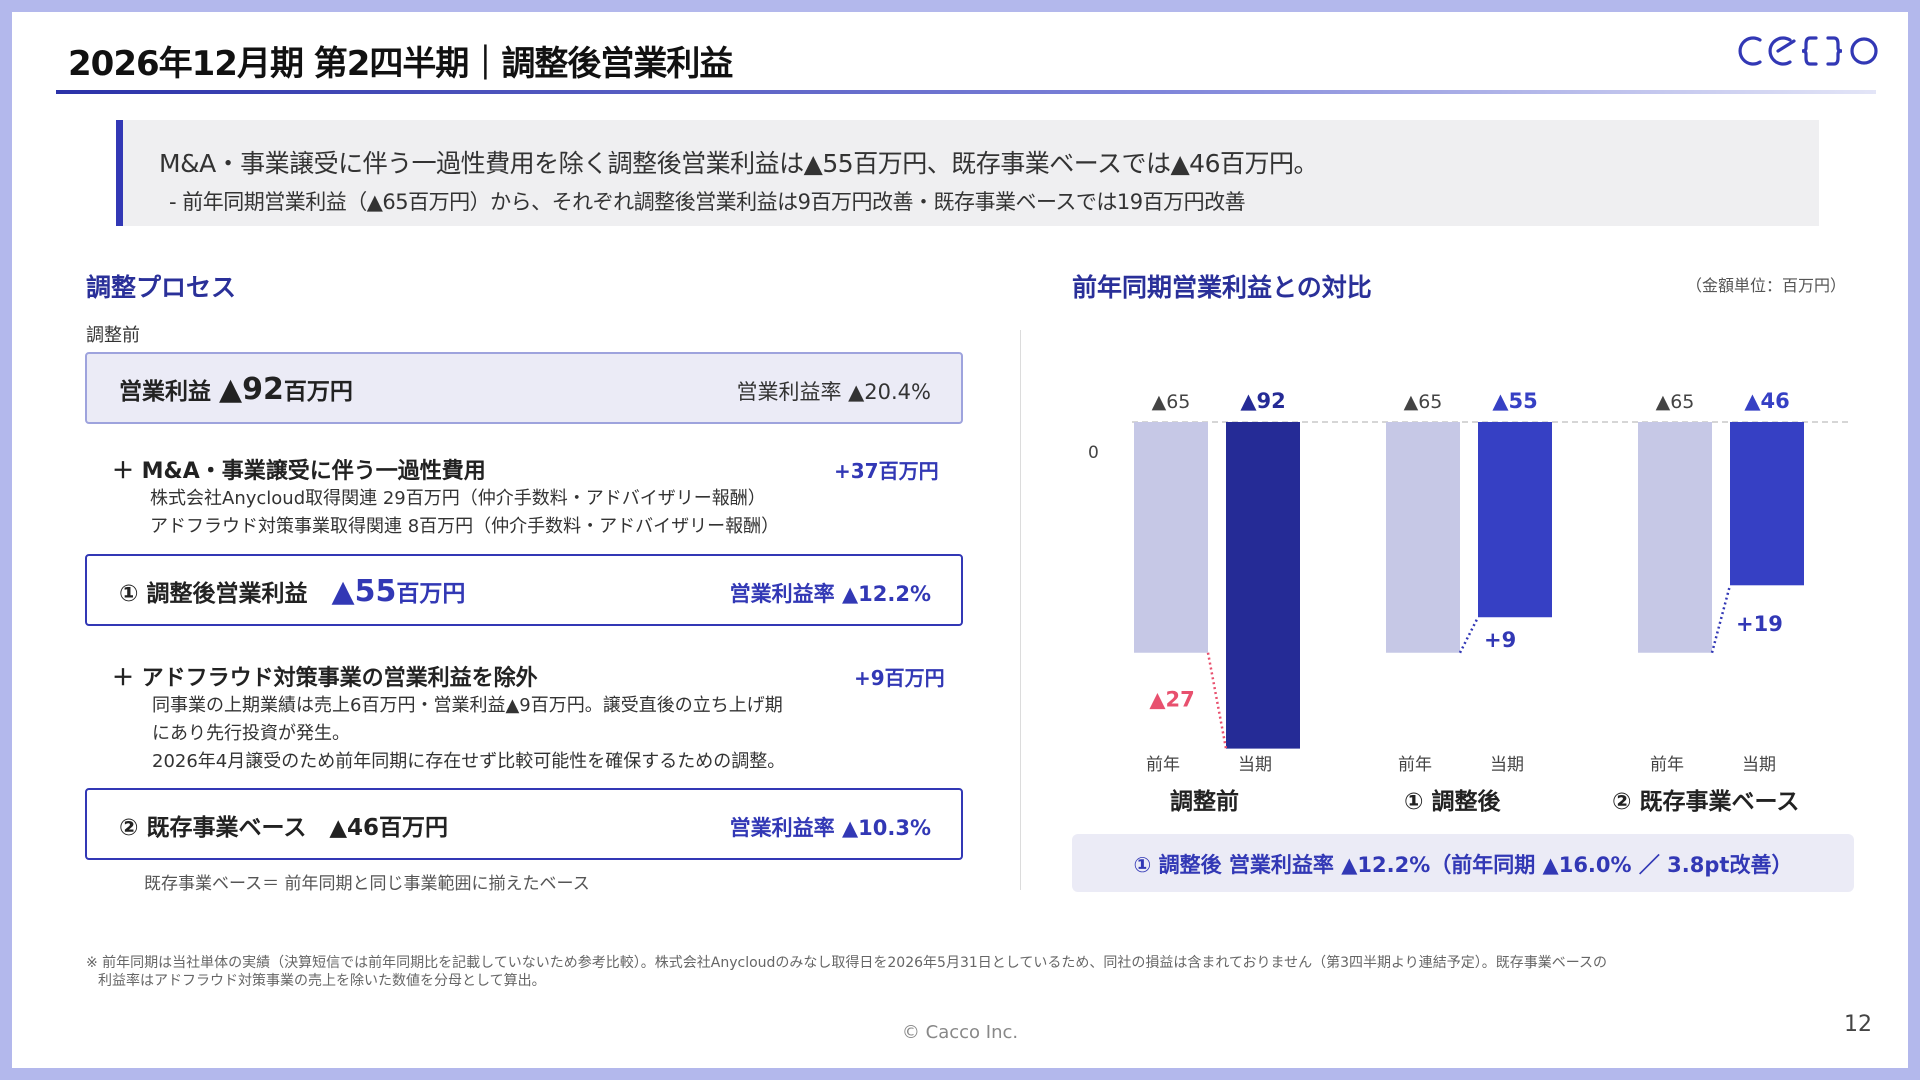 The image size is (1920, 1080). I want to click on before-box-value: ▲92, so click(251, 389).